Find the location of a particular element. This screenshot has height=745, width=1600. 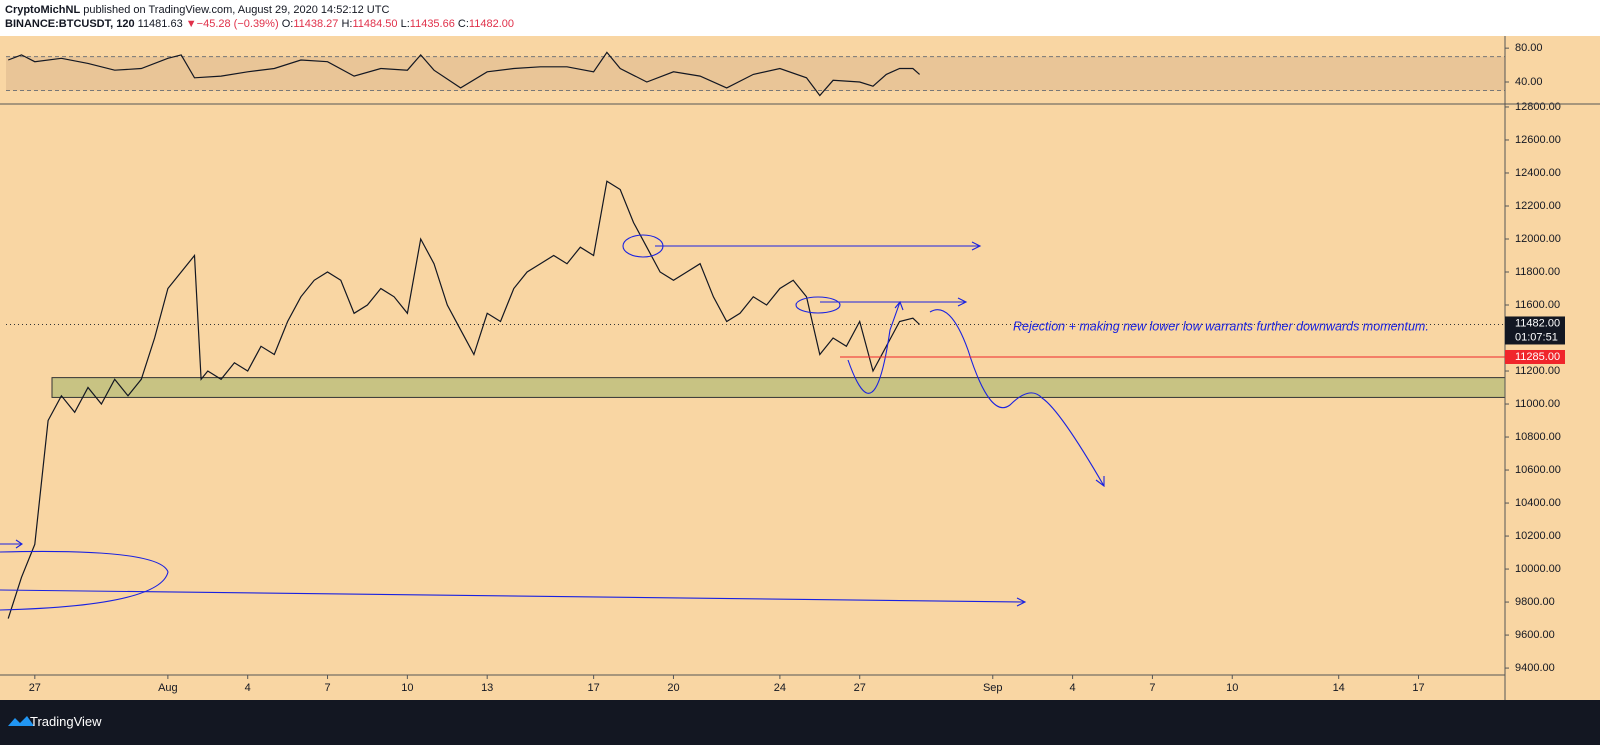

footer: TradingView is located at coordinates (800, 722).